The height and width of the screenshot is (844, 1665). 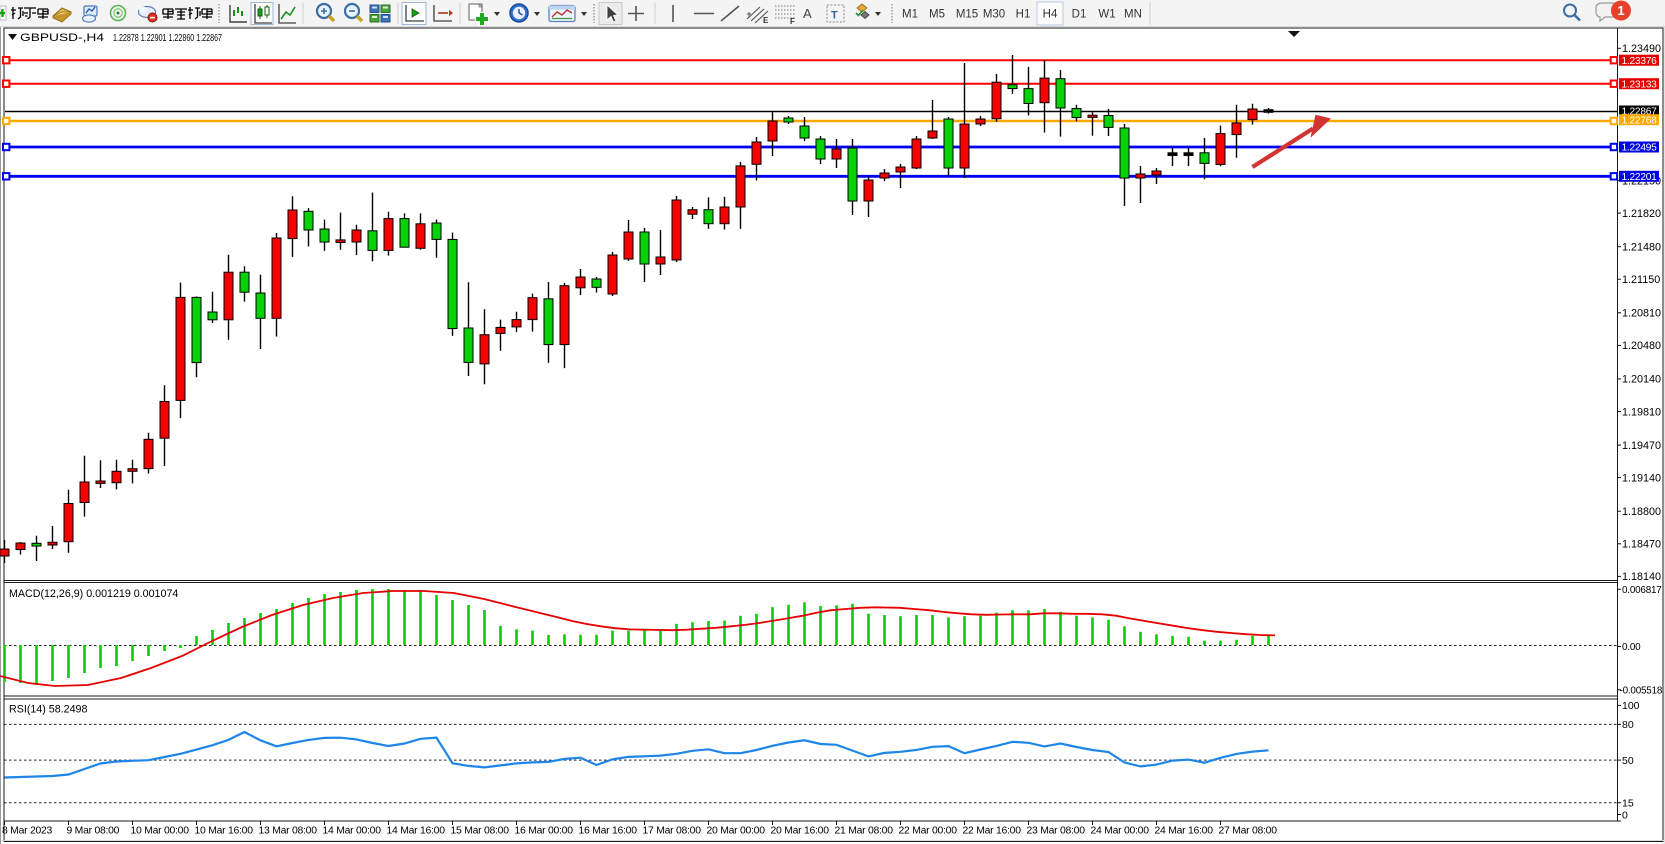 I want to click on svg-text: 23 Mar 08:00, so click(x=1056, y=831).